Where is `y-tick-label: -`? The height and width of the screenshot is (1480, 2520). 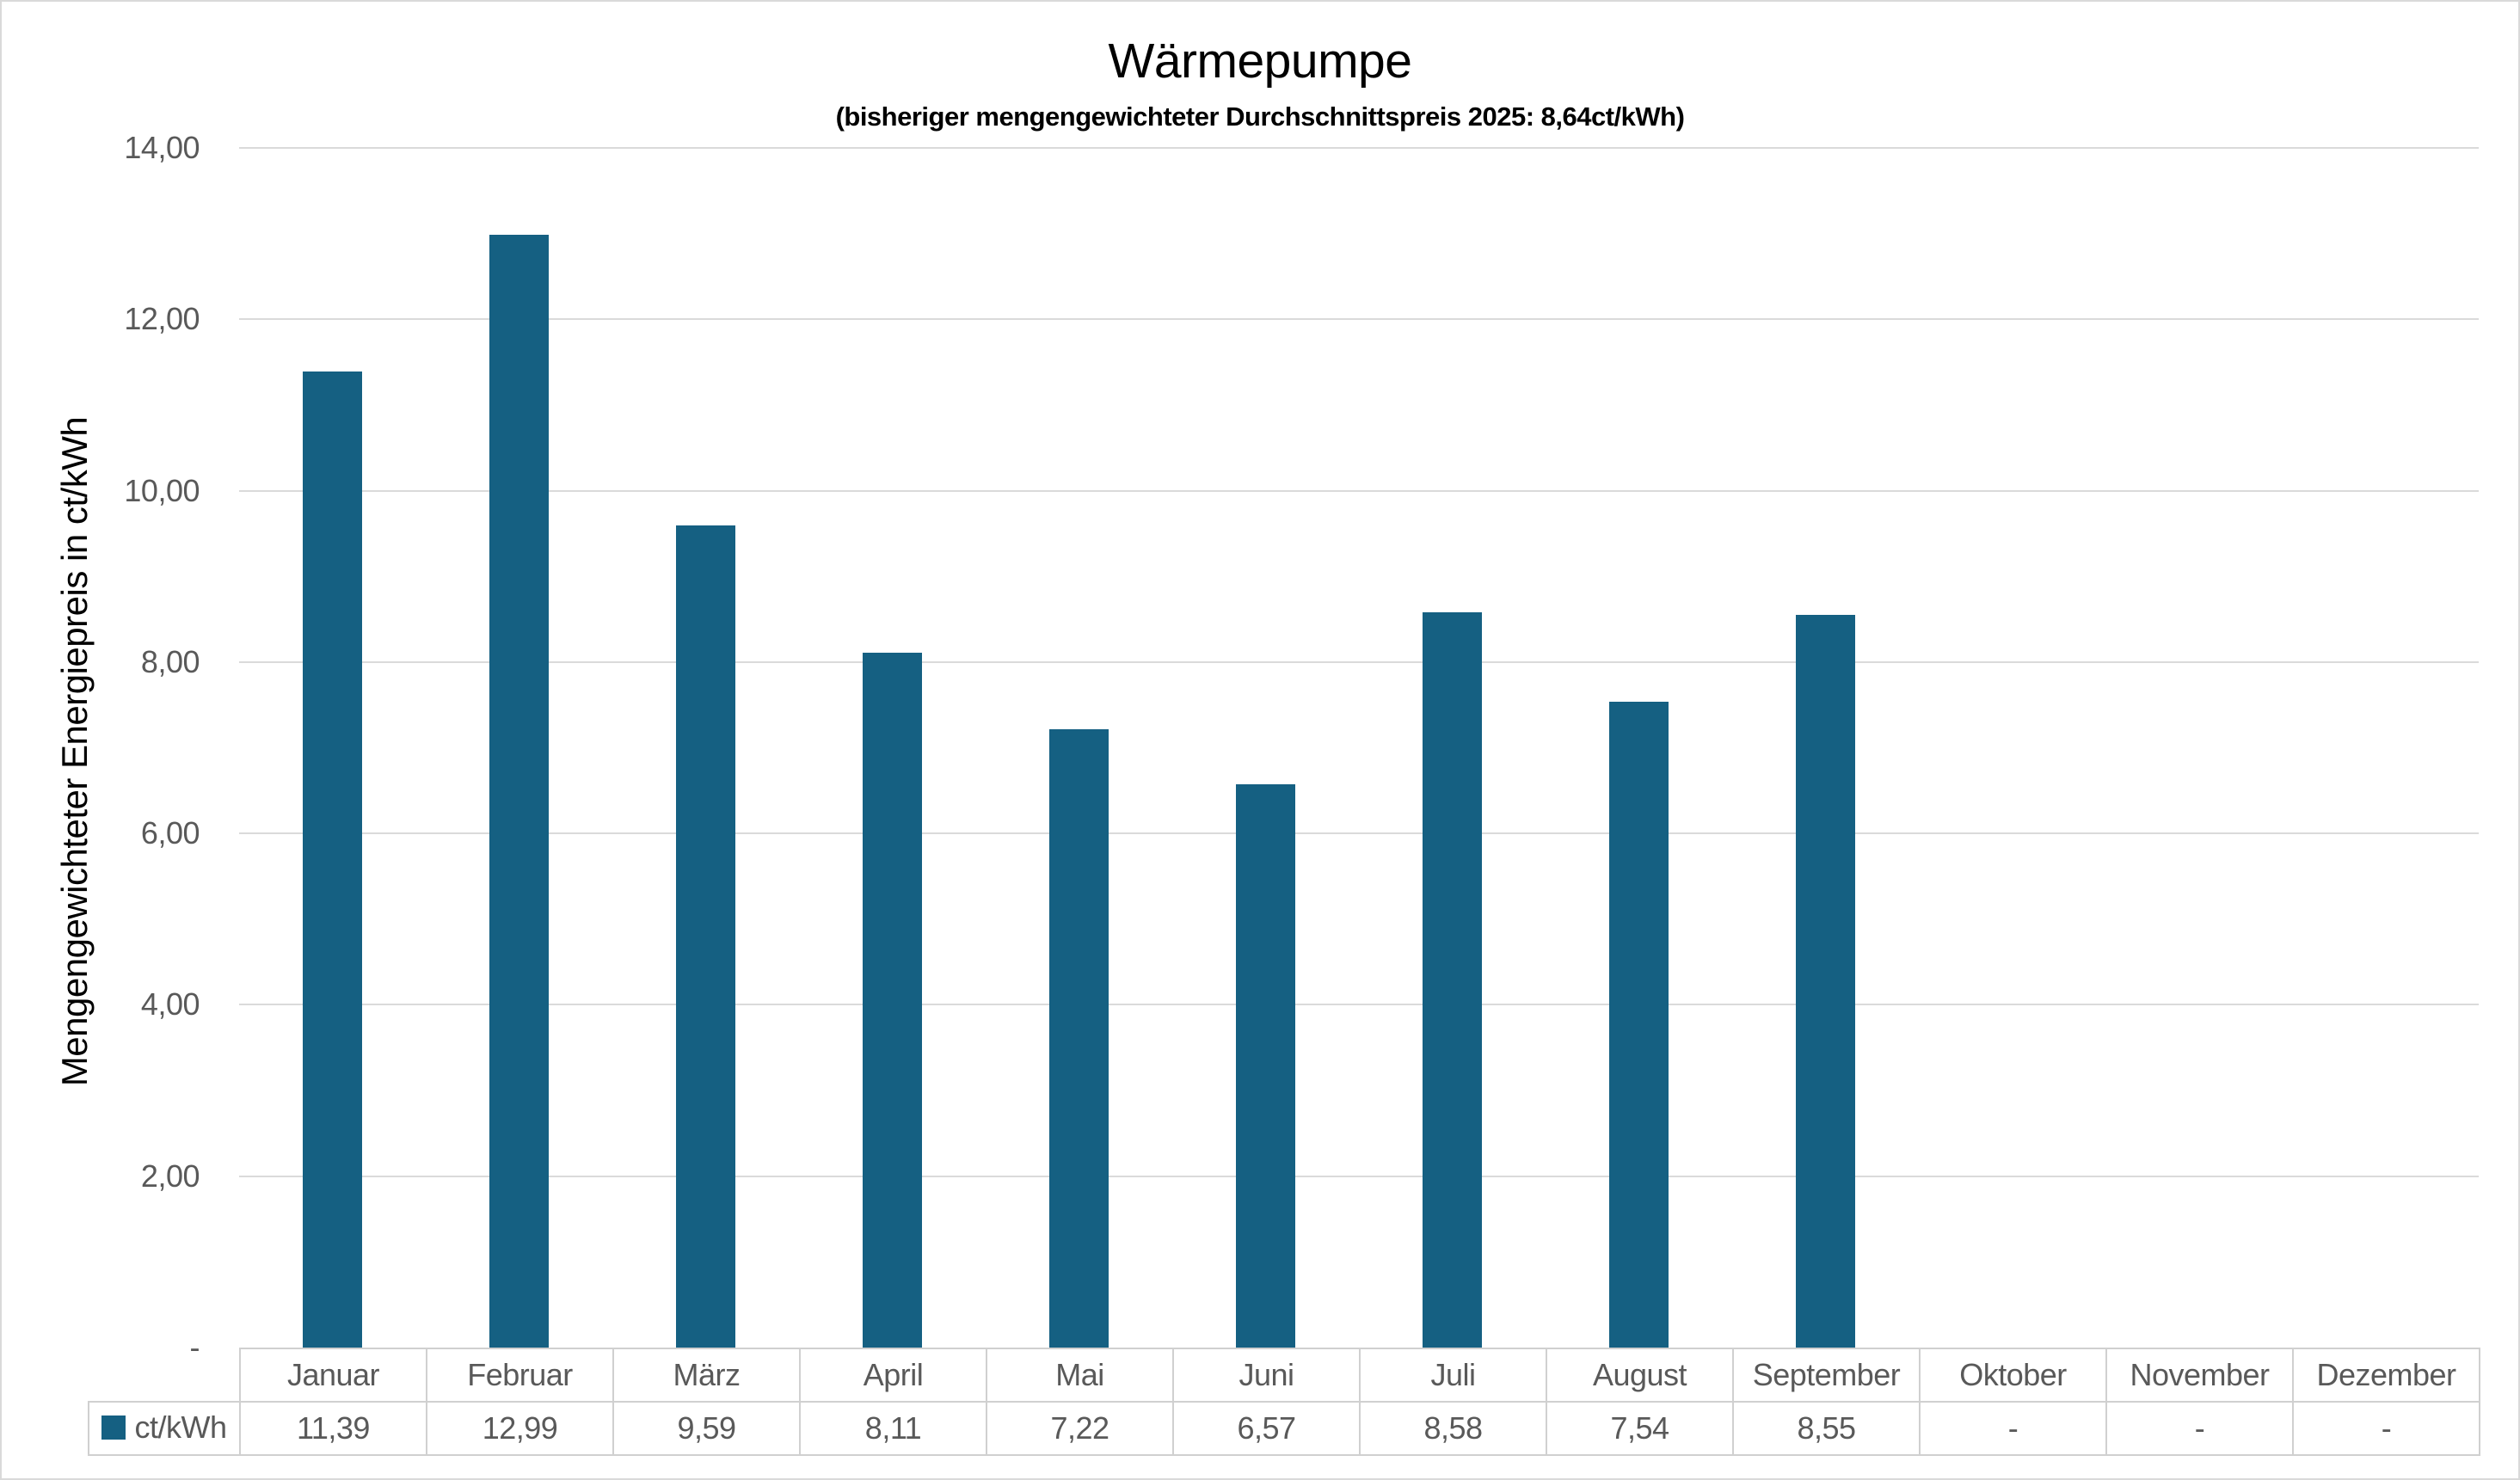
y-tick-label: - is located at coordinates (195, 1347).